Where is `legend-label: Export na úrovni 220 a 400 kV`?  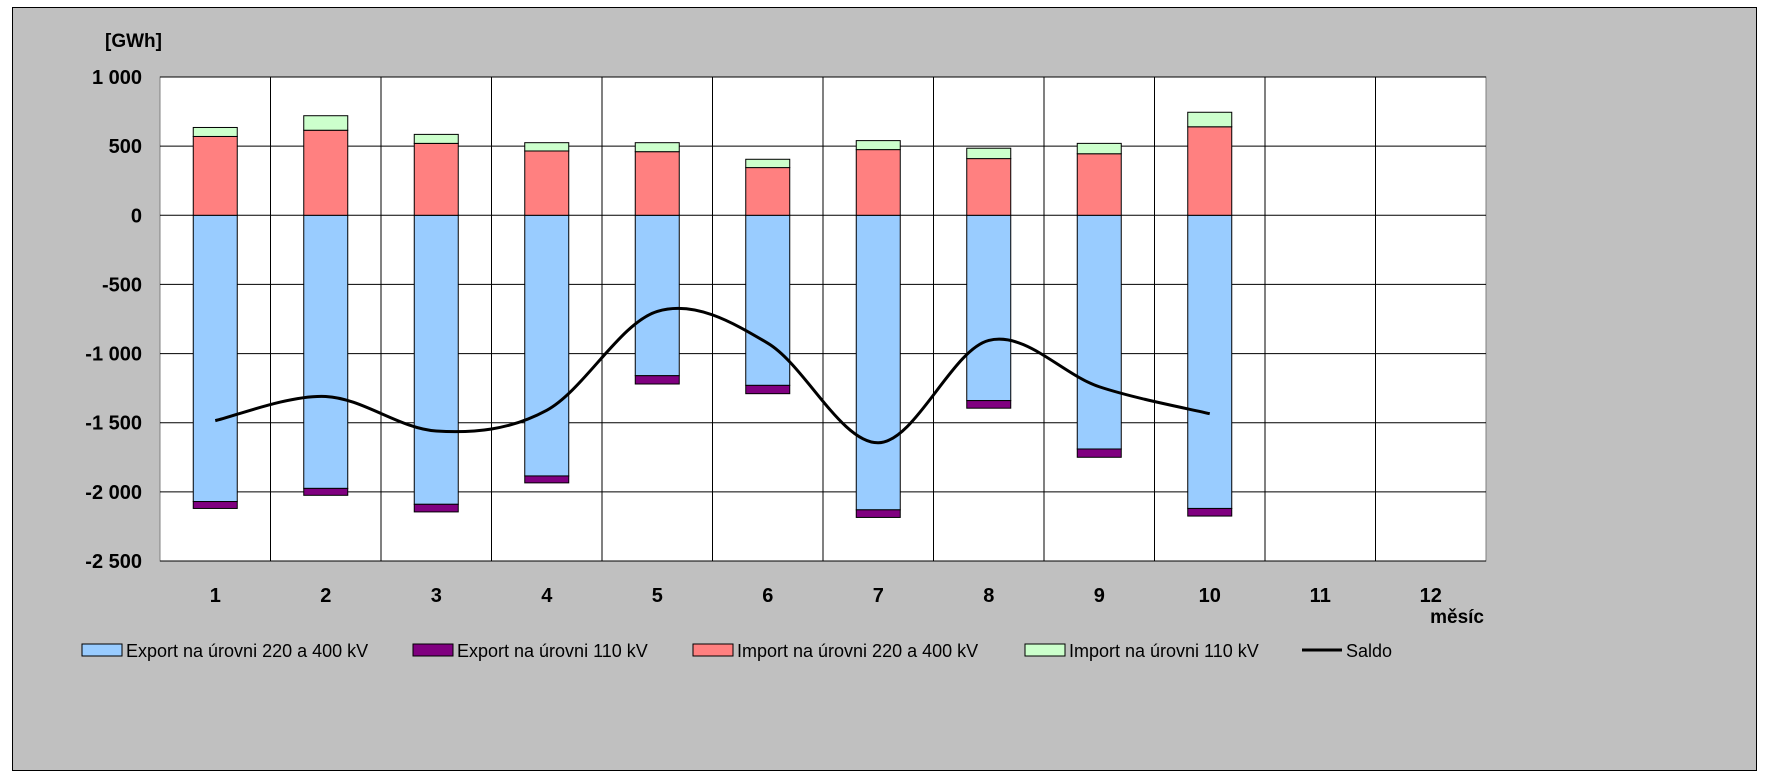
legend-label: Export na úrovni 220 a 400 kV is located at coordinates (247, 651).